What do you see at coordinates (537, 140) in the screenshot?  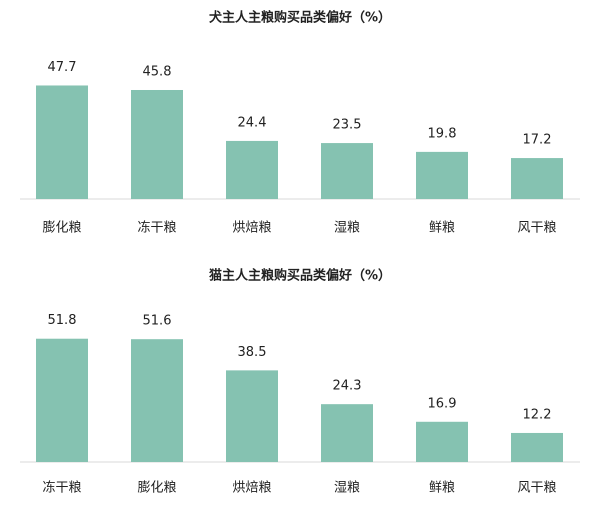 I see `value-label: 17.2` at bounding box center [537, 140].